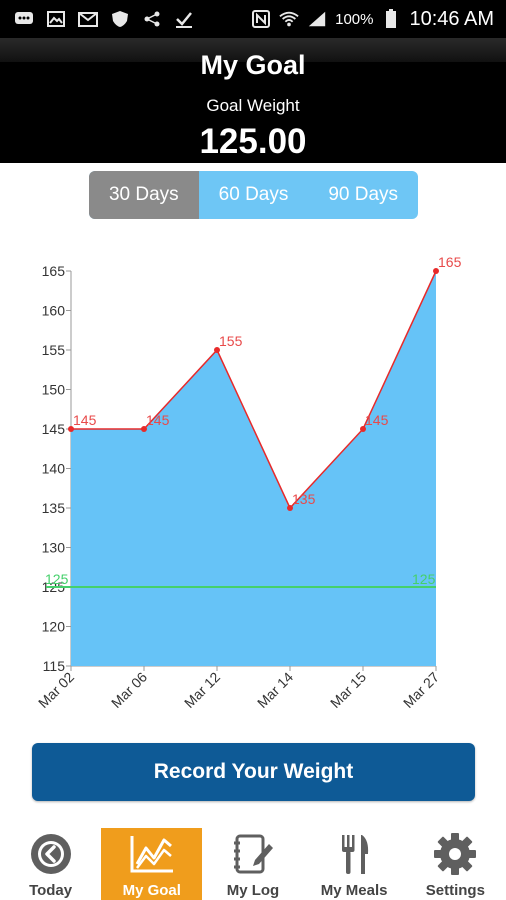 This screenshot has height=900, width=506. I want to click on page-title: My Goal, so click(253, 65).